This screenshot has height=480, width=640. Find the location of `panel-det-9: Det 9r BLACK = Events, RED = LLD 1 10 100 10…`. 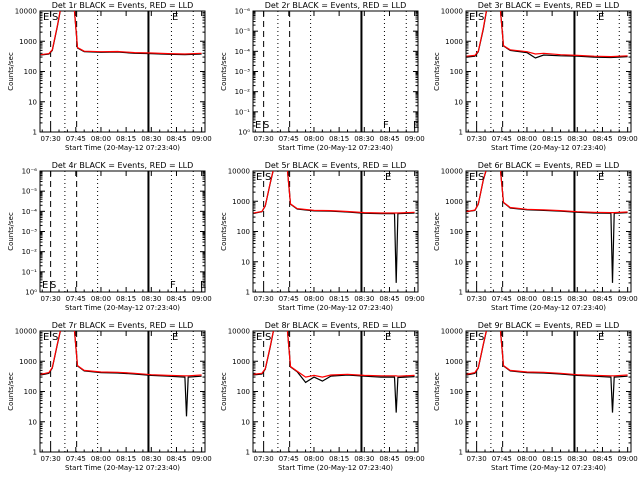

panel-det-9: Det 9r BLACK = Events, RED = LLD 1 10 100 10… is located at coordinates (535, 396).